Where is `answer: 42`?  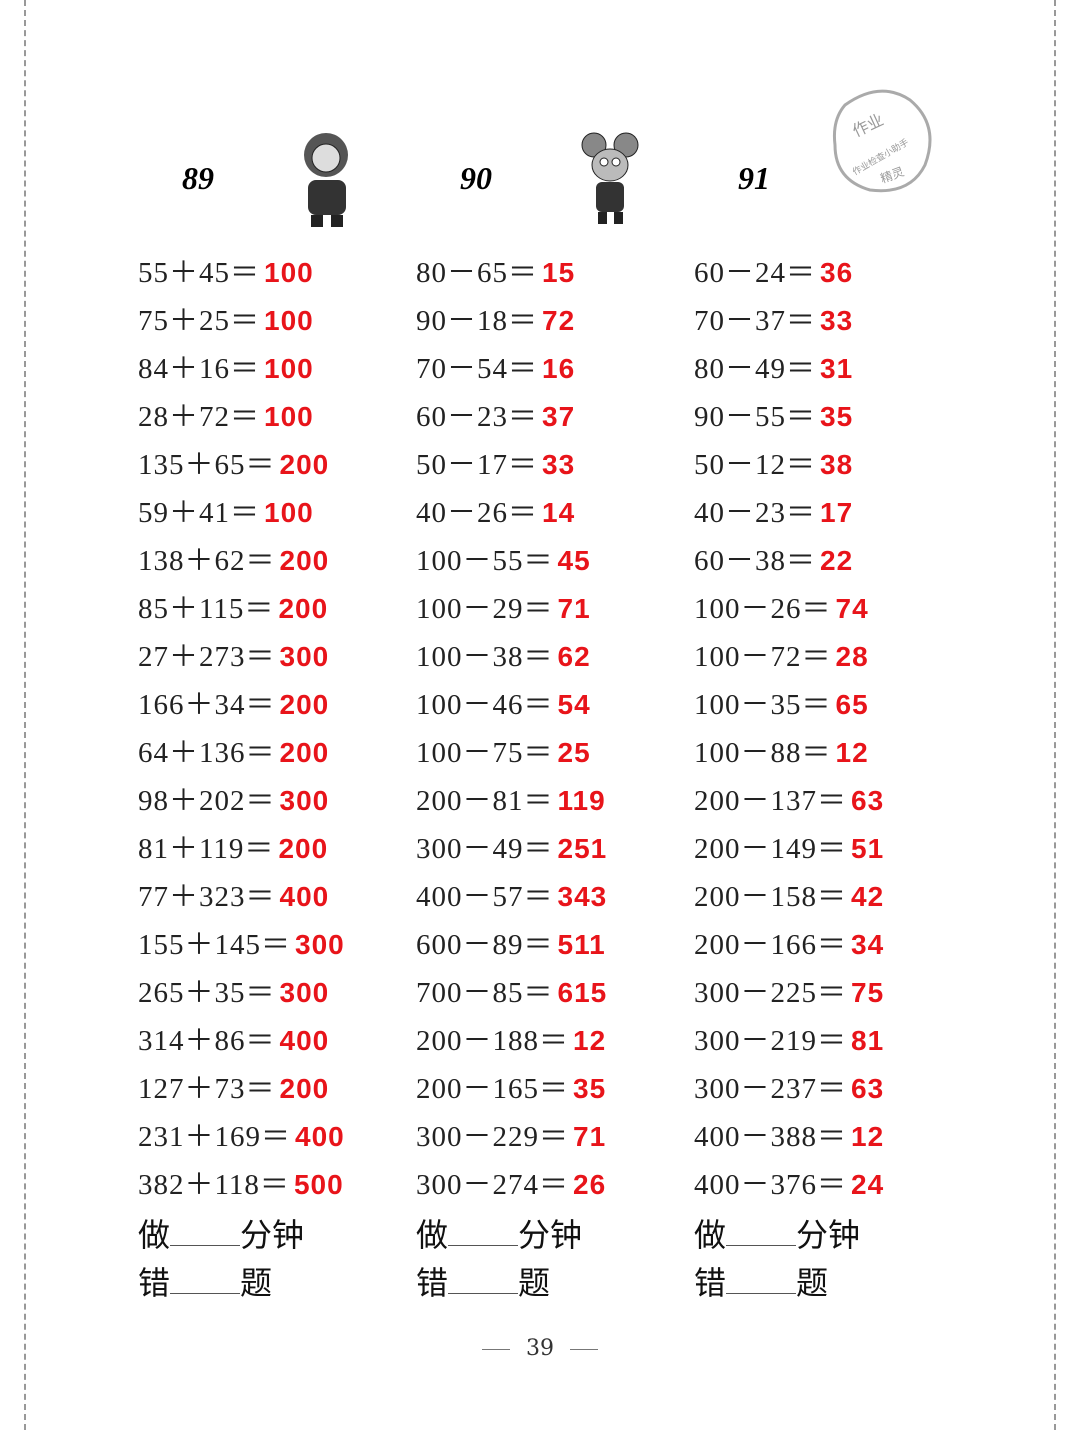
answer: 42 is located at coordinates (868, 896).